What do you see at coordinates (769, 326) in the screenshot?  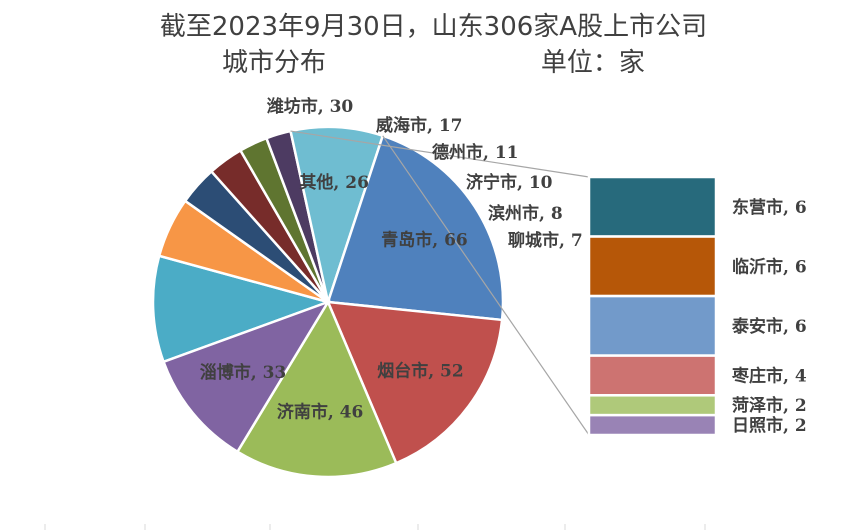 I see `bar-label-3: 泰安市, 6` at bounding box center [769, 326].